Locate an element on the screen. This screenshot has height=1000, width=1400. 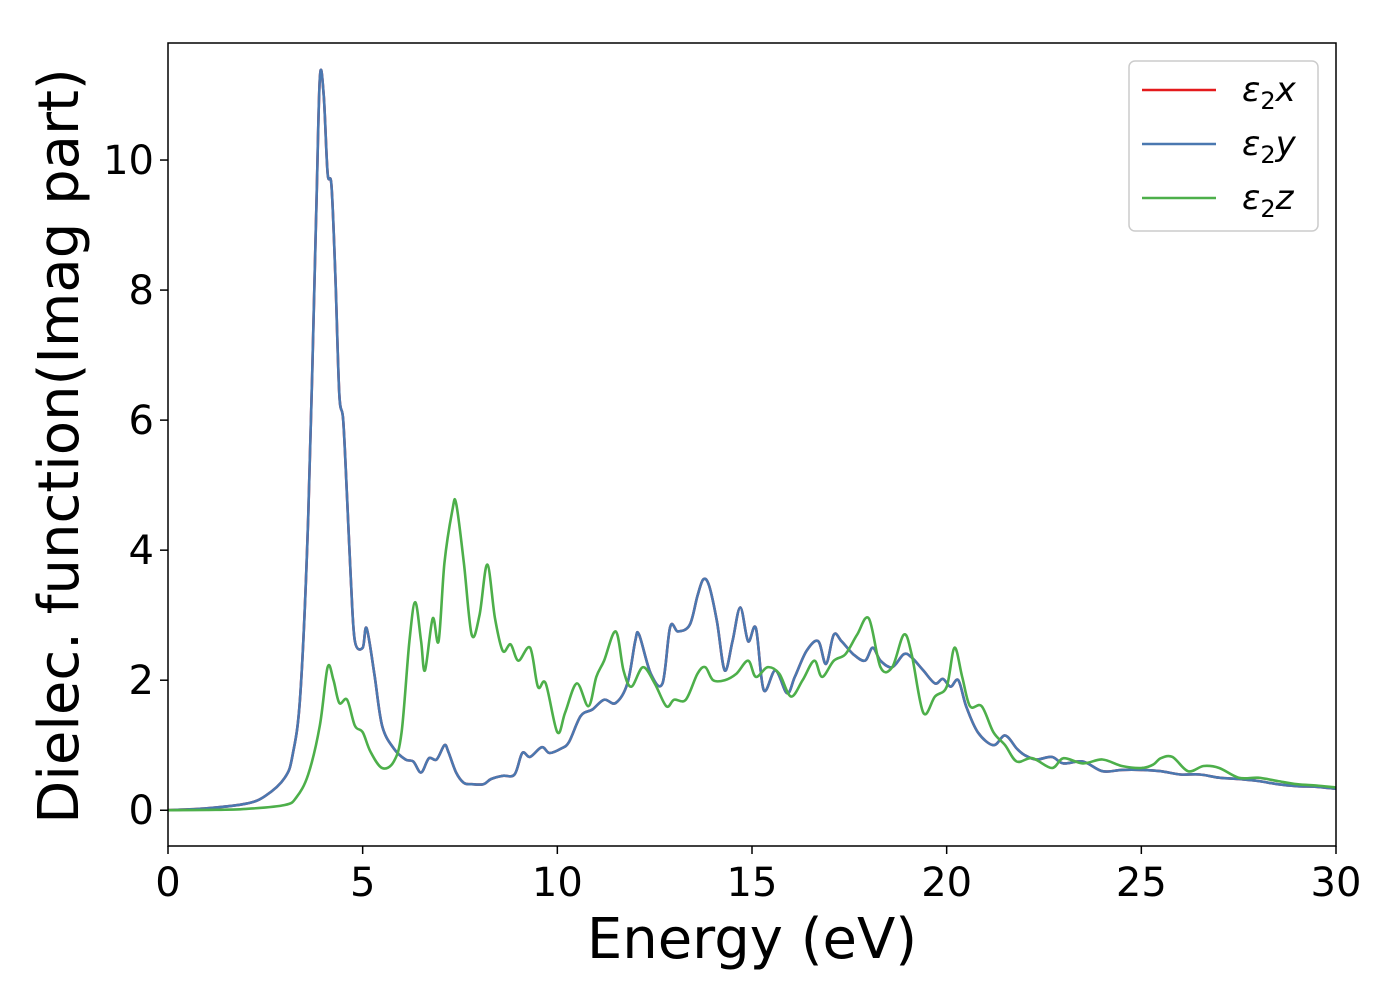
x-tick-label: 20 is located at coordinates (946, 883).